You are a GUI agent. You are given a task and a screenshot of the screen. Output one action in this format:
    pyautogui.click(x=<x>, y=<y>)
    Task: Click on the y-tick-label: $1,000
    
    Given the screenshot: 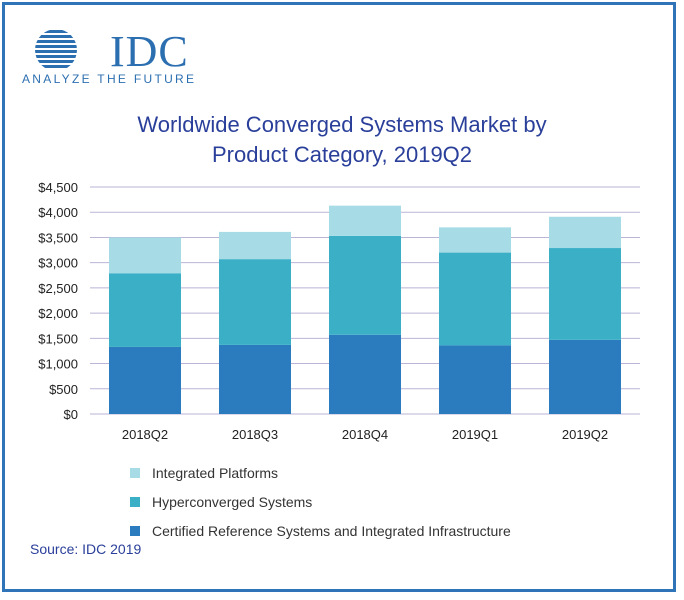 What is the action you would take?
    pyautogui.click(x=58, y=364)
    